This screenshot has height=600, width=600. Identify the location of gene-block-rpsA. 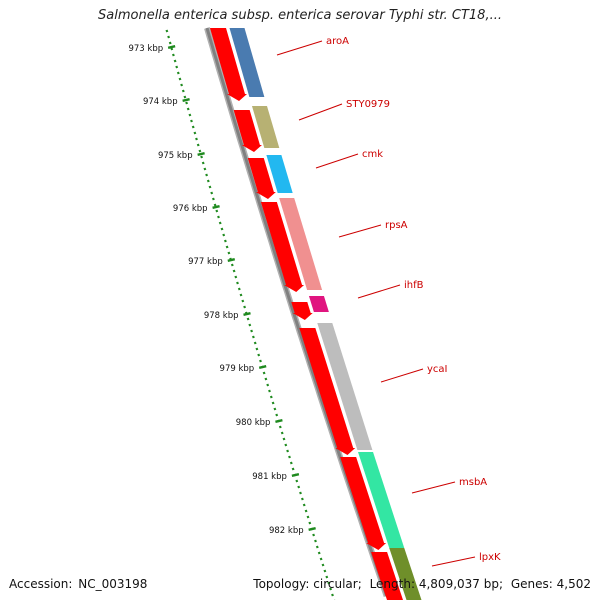
(301, 244).